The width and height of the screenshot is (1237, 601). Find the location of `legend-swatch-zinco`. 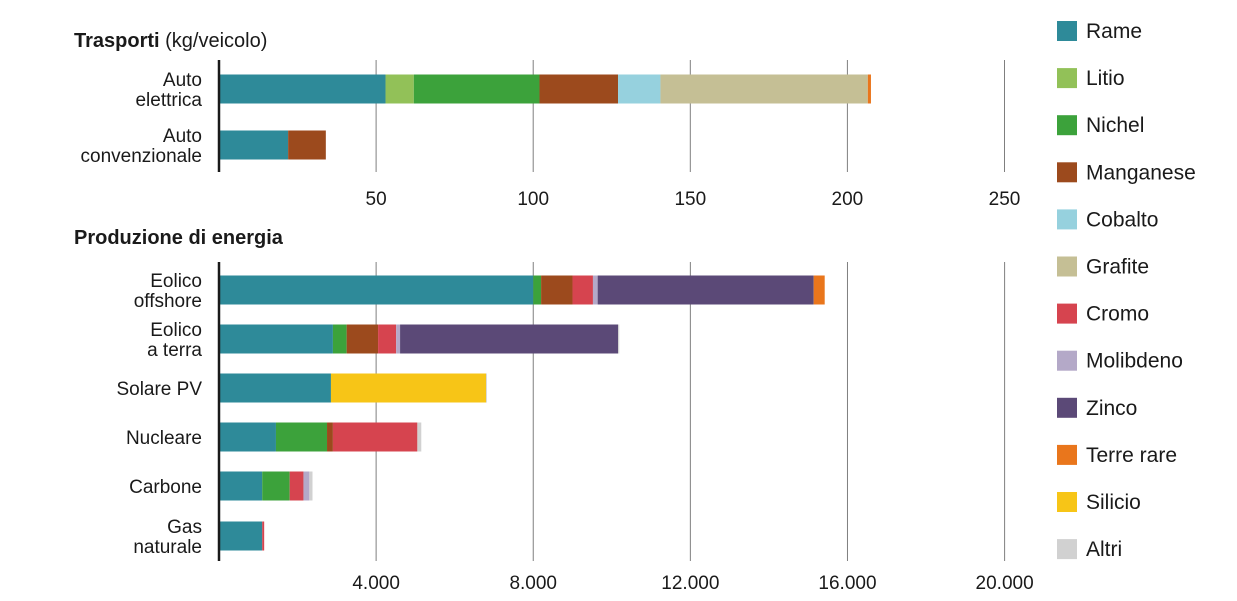

legend-swatch-zinco is located at coordinates (1067, 407).